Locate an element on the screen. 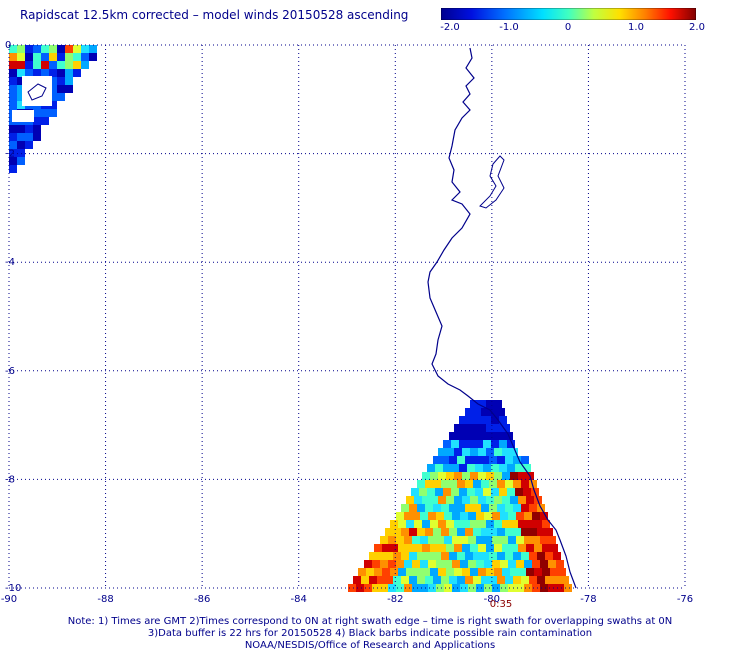 The height and width of the screenshot is (651, 740). lon-tick-label: -78 is located at coordinates (588, 599).